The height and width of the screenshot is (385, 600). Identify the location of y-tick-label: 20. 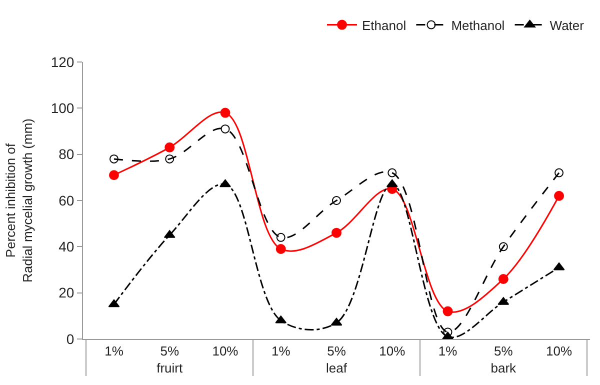
(66, 292).